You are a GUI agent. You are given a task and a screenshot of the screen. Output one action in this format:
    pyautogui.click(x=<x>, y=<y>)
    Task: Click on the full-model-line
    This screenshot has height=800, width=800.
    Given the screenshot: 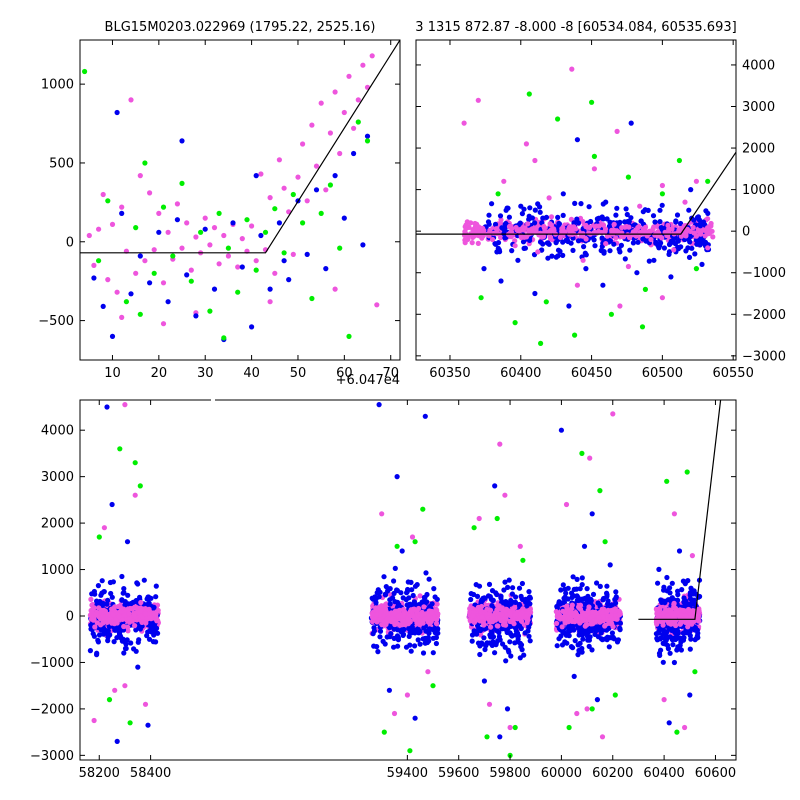 What is the action you would take?
    pyautogui.click(x=680, y=510)
    